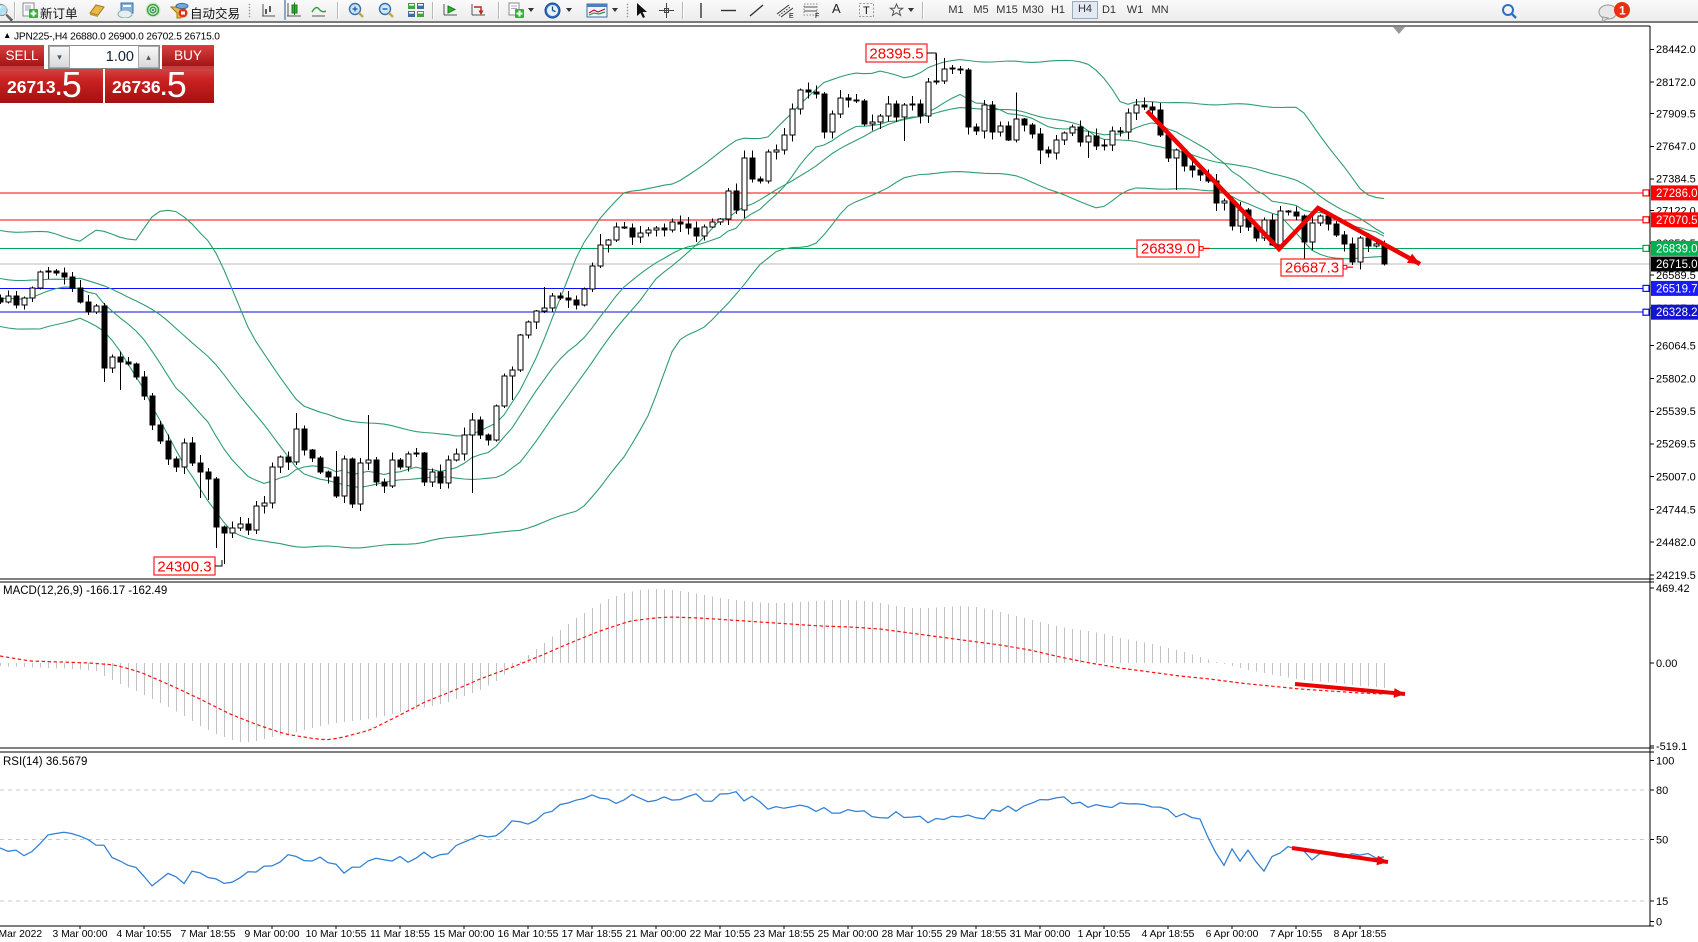 This screenshot has width=1698, height=942. I want to click on svg-text: 7 Apr 10:55, so click(1296, 934).